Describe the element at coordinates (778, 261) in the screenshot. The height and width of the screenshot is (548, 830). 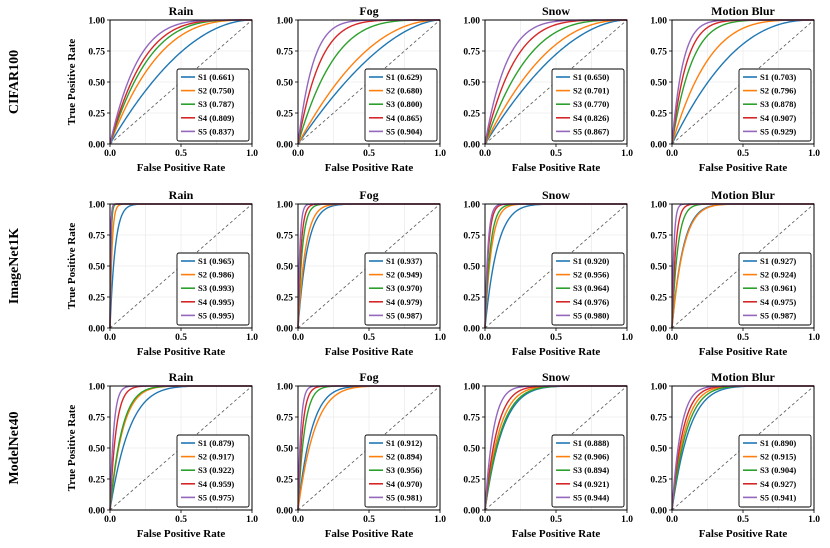
I see `legend-entry: S1 (0.927)` at that location.